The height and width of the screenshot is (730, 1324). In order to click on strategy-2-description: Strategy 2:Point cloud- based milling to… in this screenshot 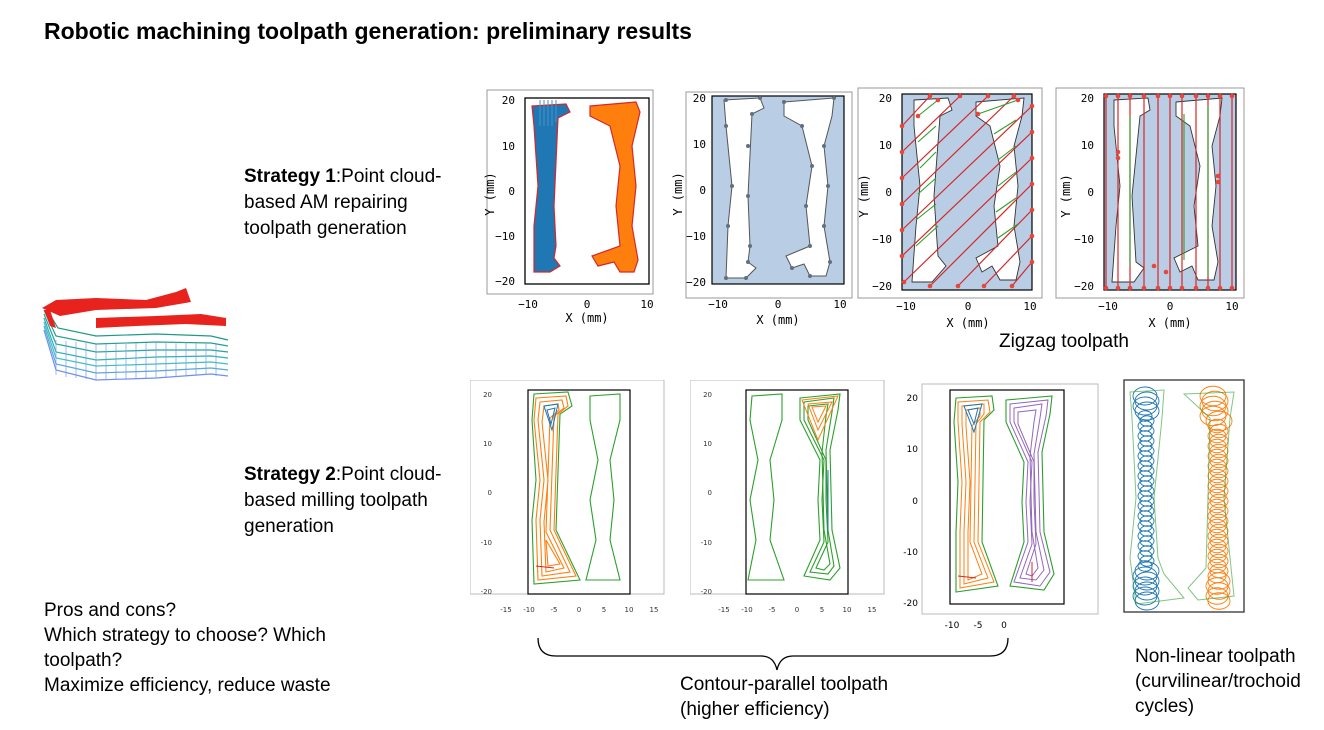, I will do `click(359, 501)`.